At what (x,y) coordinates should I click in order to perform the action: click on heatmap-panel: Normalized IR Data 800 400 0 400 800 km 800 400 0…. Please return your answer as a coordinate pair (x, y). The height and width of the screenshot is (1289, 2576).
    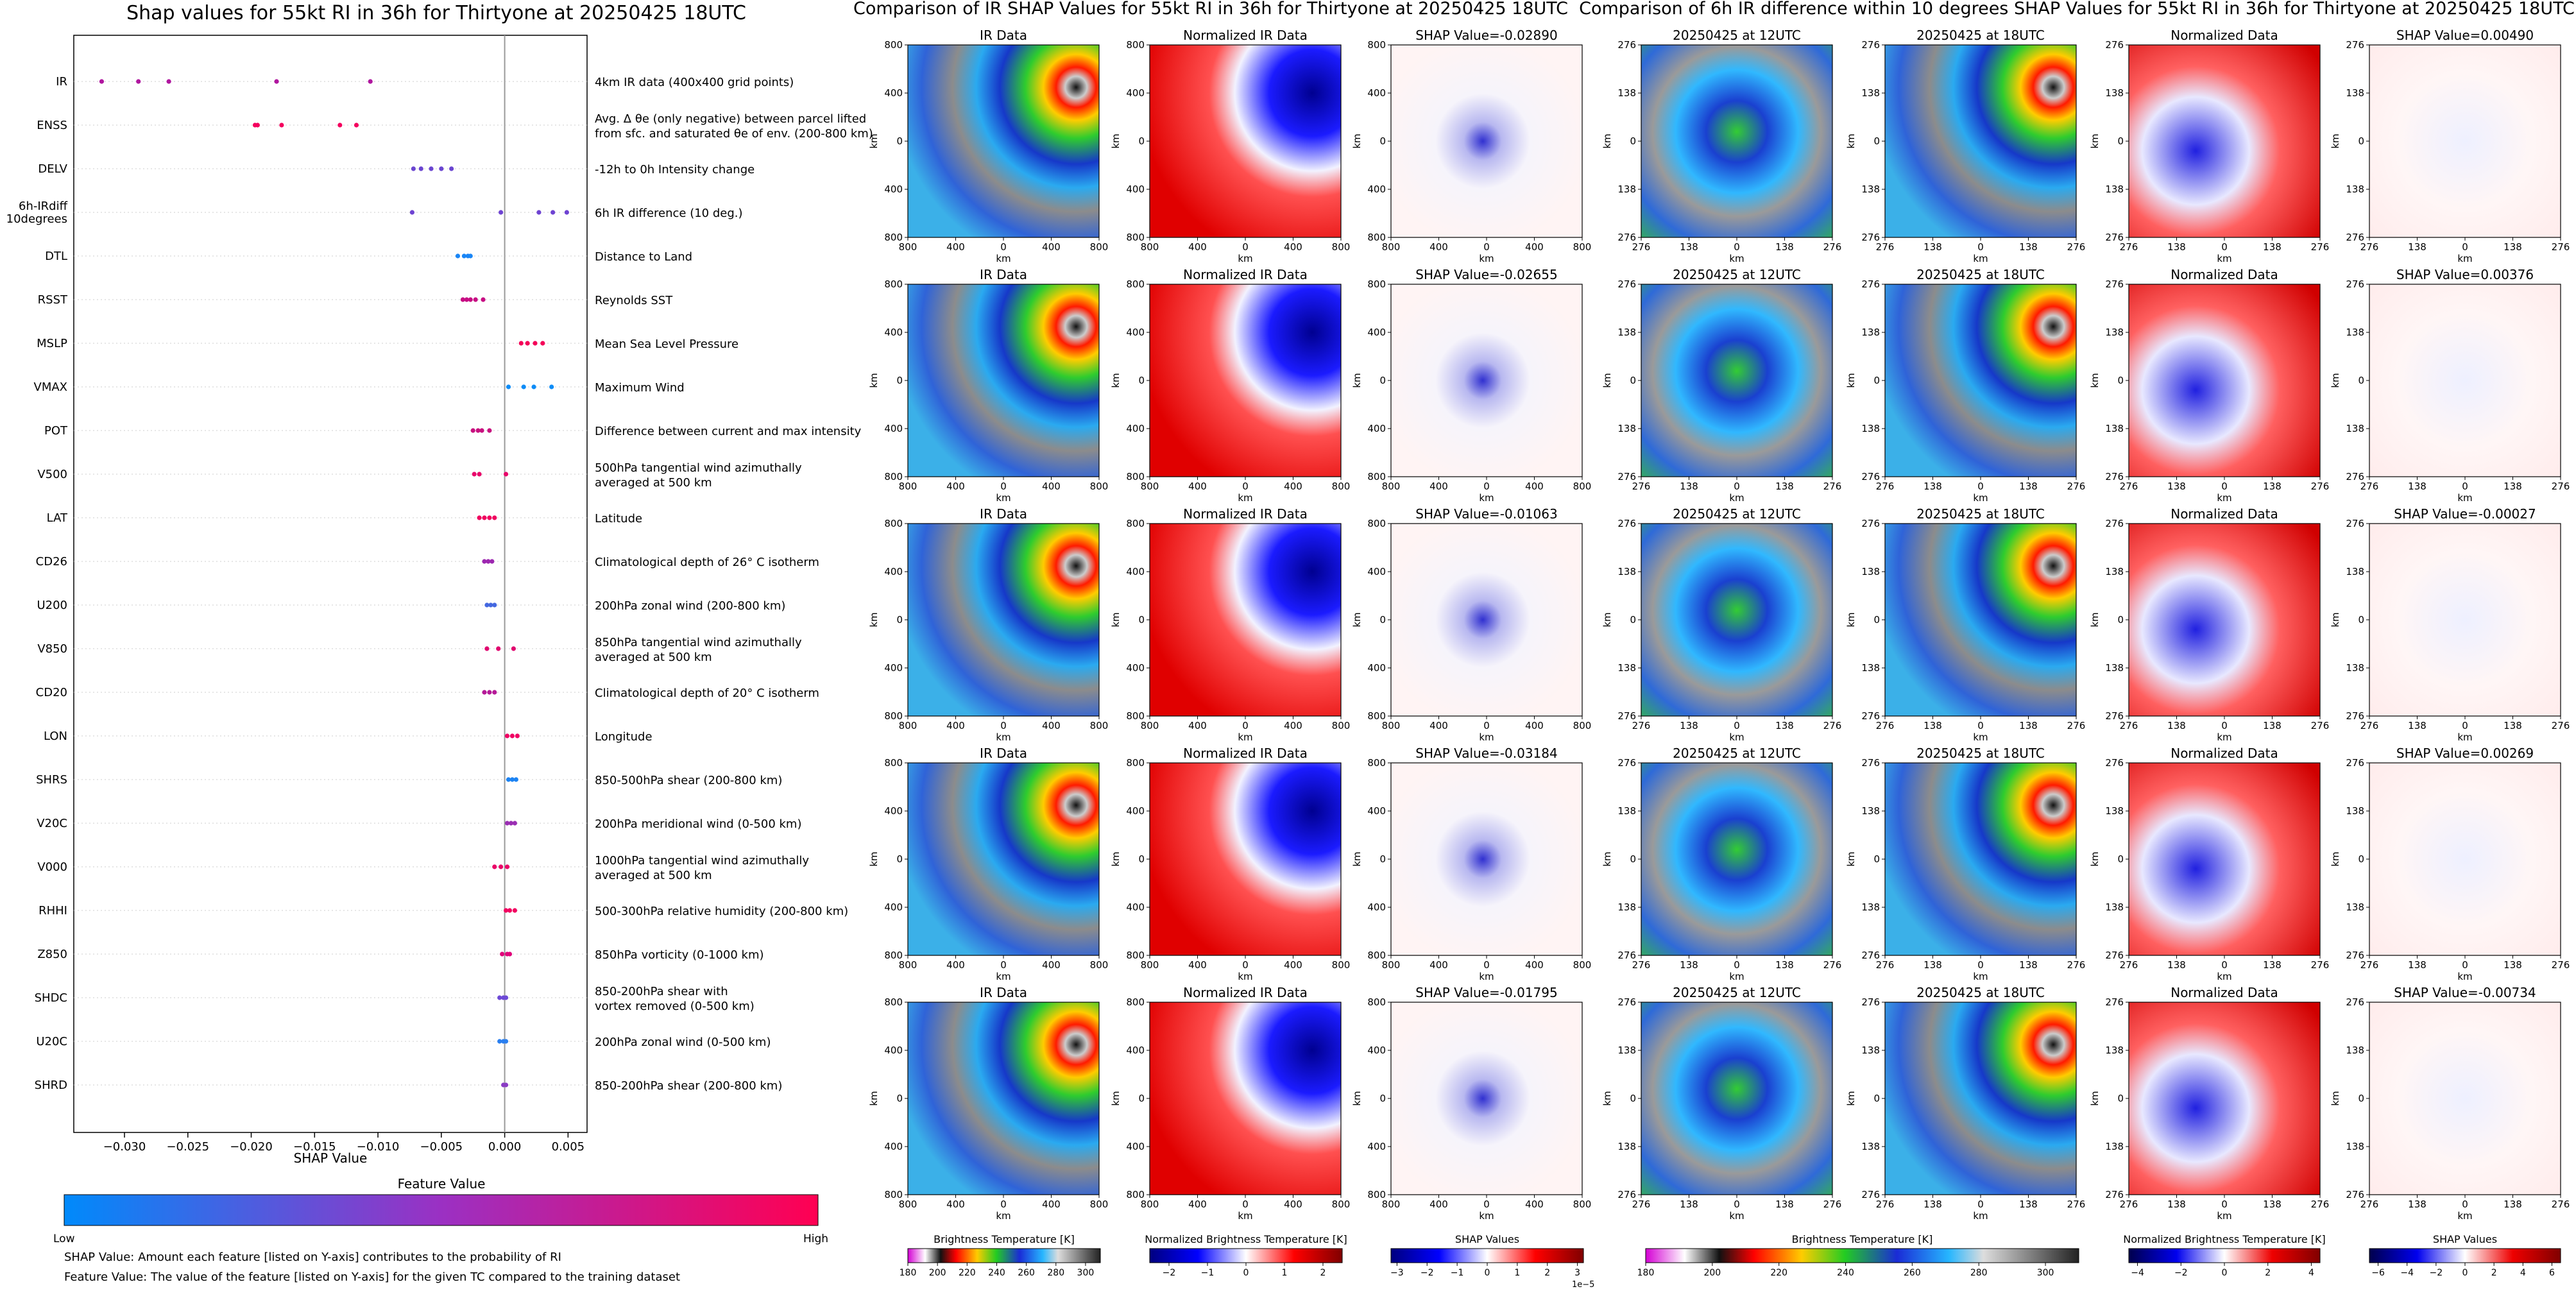
    Looking at the image, I should click on (1230, 864).